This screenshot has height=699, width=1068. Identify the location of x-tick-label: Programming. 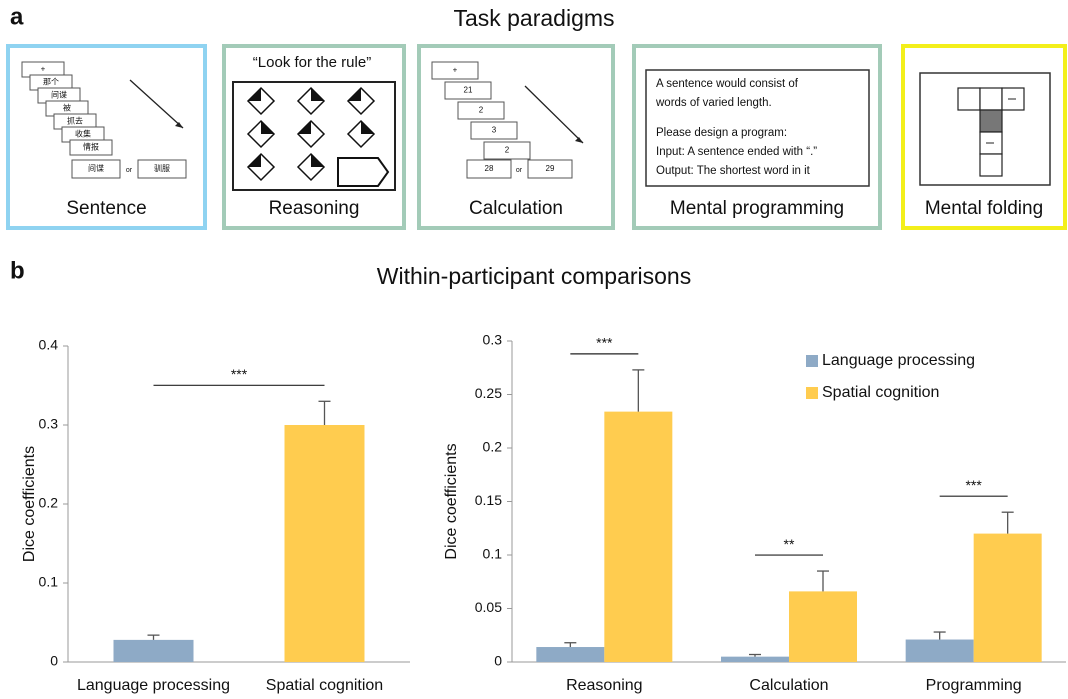
(974, 685).